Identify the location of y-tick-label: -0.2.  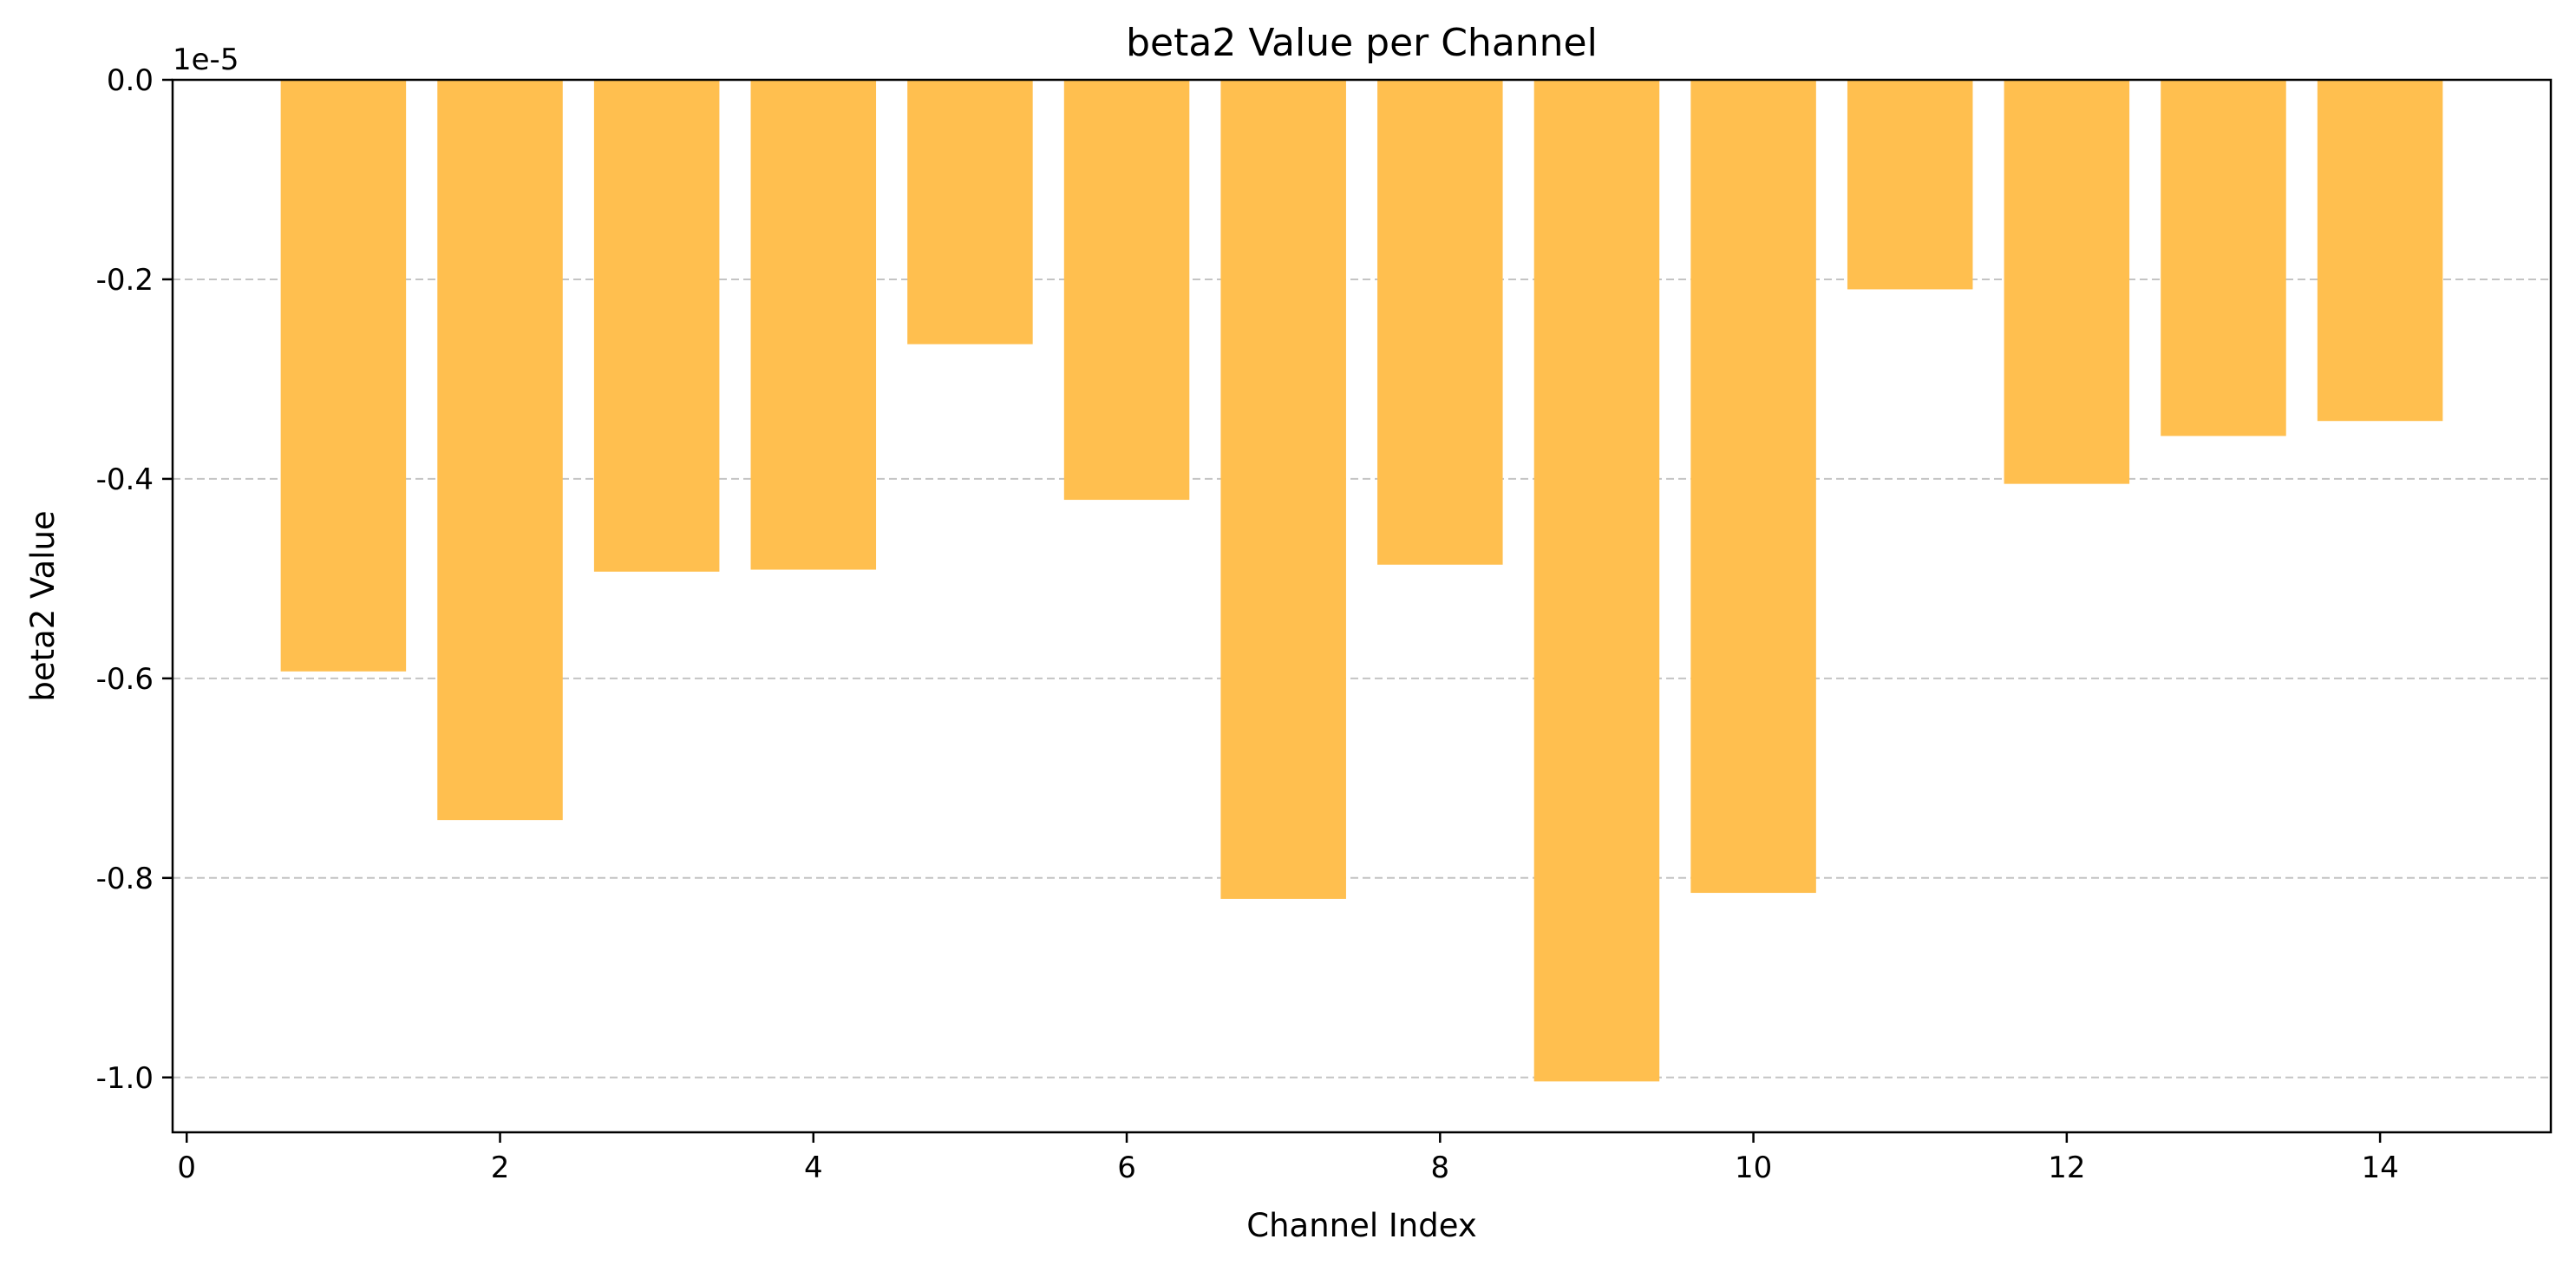
(125, 280).